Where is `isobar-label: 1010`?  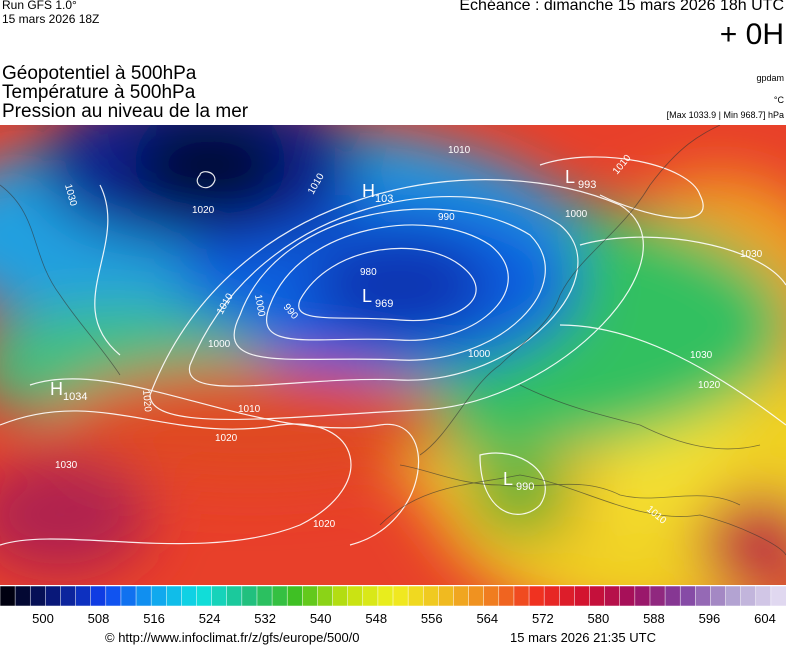 isobar-label: 1010 is located at coordinates (249, 409).